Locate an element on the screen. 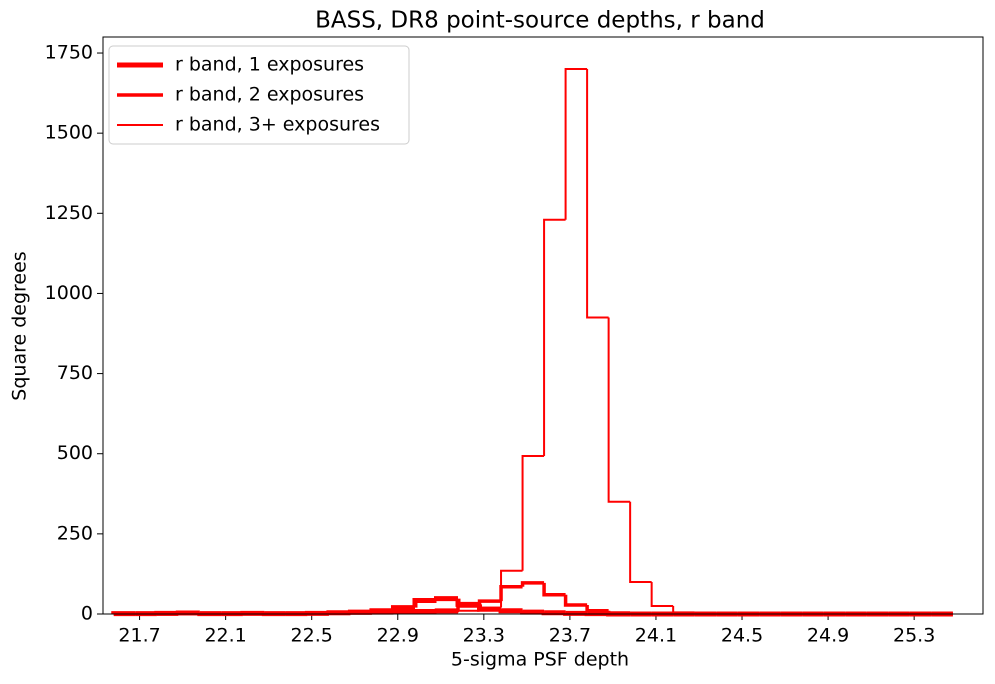 The image size is (995, 684). x-tick-label: 22.5 is located at coordinates (312, 636).